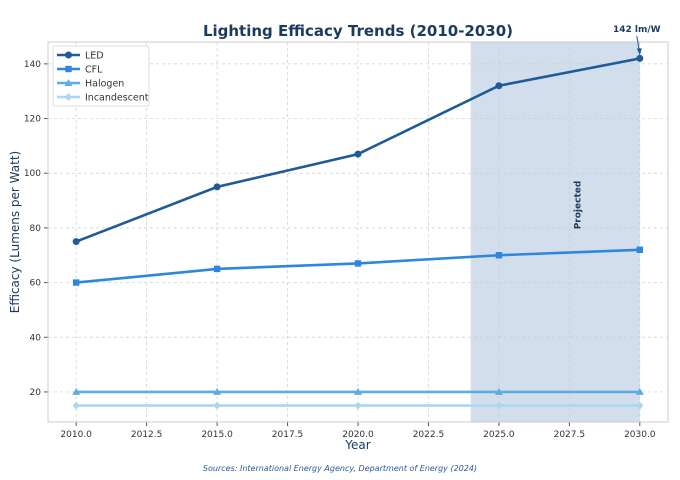 Image resolution: width=680 pixels, height=480 pixels. I want to click on x-tick-label: 2015.0, so click(217, 435).